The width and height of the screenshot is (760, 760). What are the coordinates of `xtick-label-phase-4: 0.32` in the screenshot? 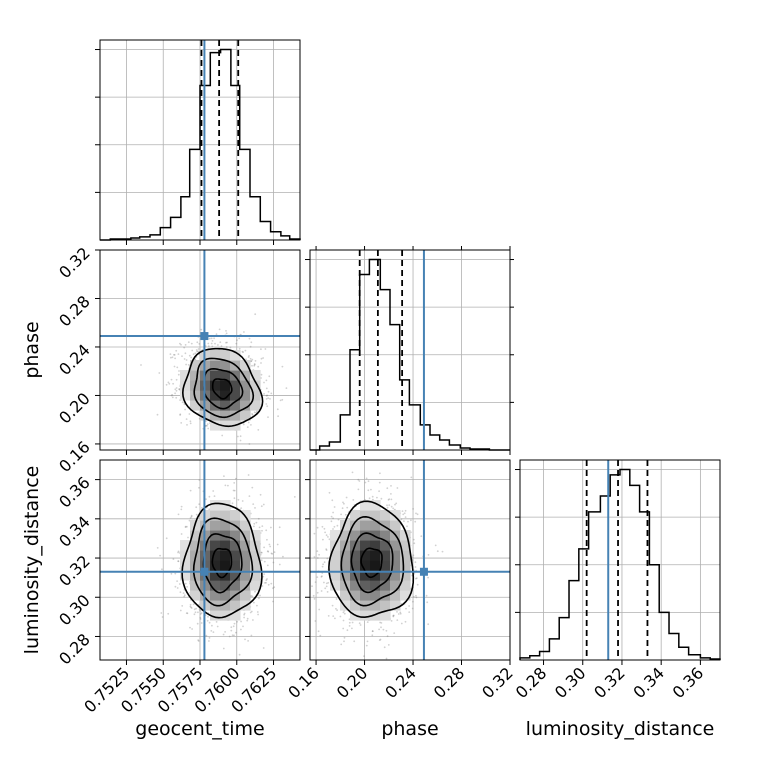 It's located at (497, 682).